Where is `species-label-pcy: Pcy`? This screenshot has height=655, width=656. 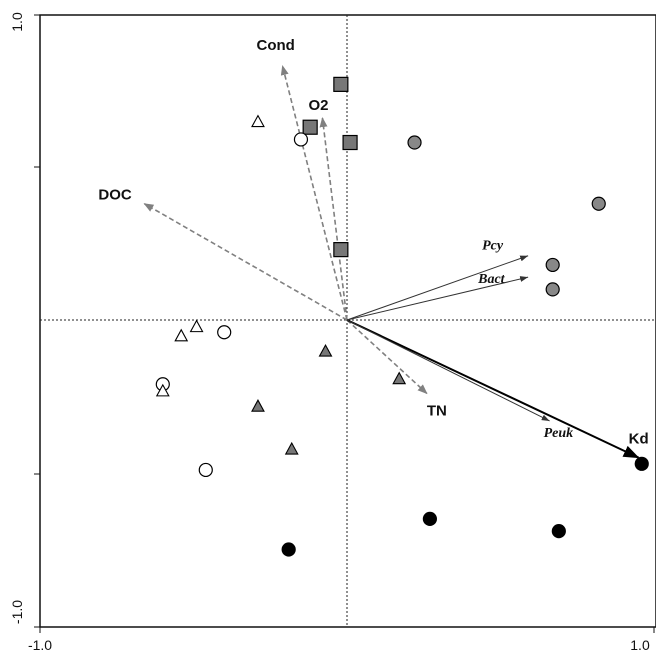
species-label-pcy: Pcy is located at coordinates (493, 246).